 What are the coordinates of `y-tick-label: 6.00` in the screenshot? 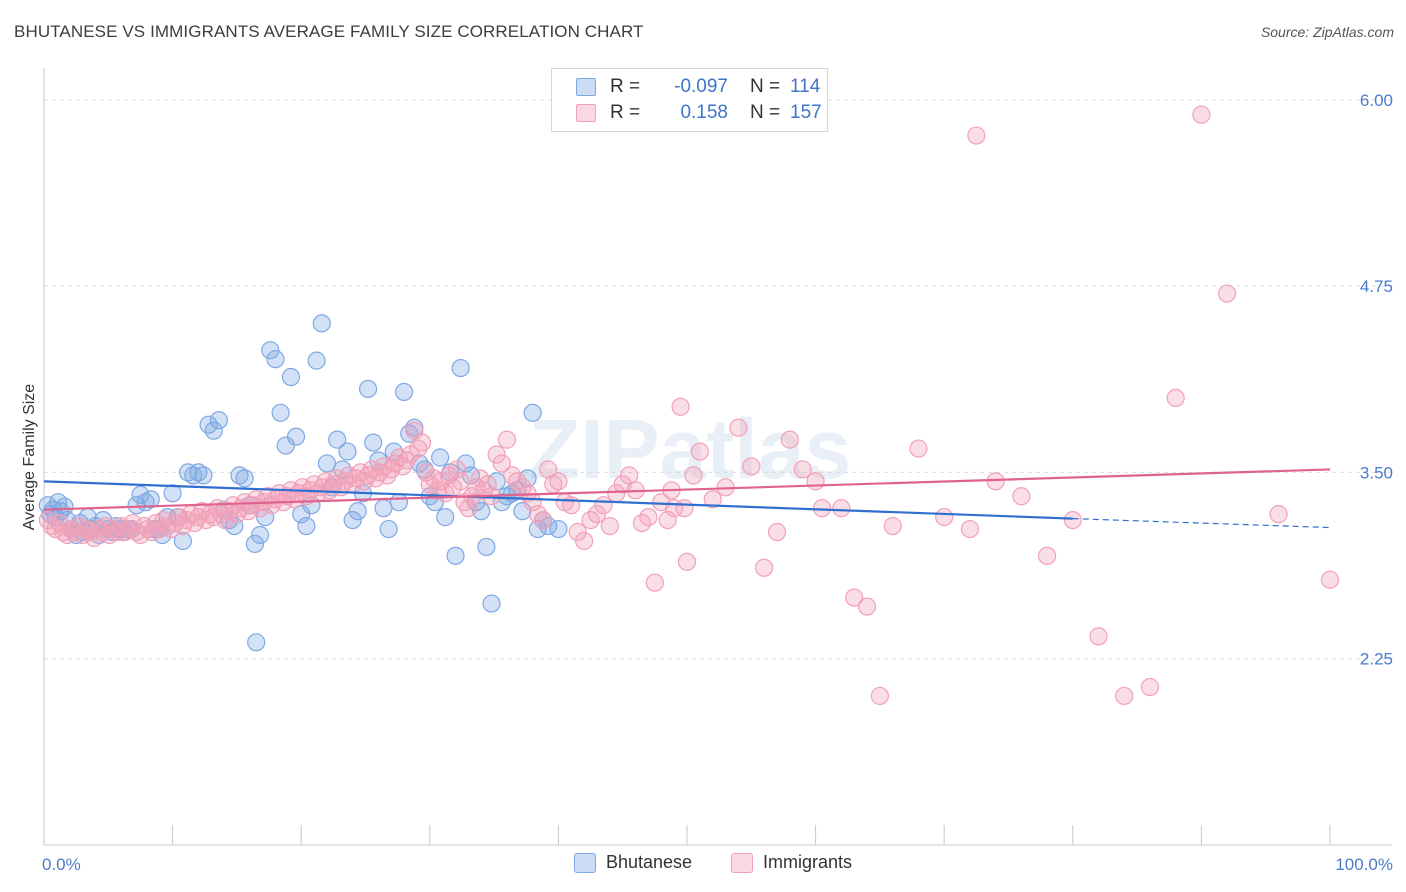 It's located at (1376, 100).